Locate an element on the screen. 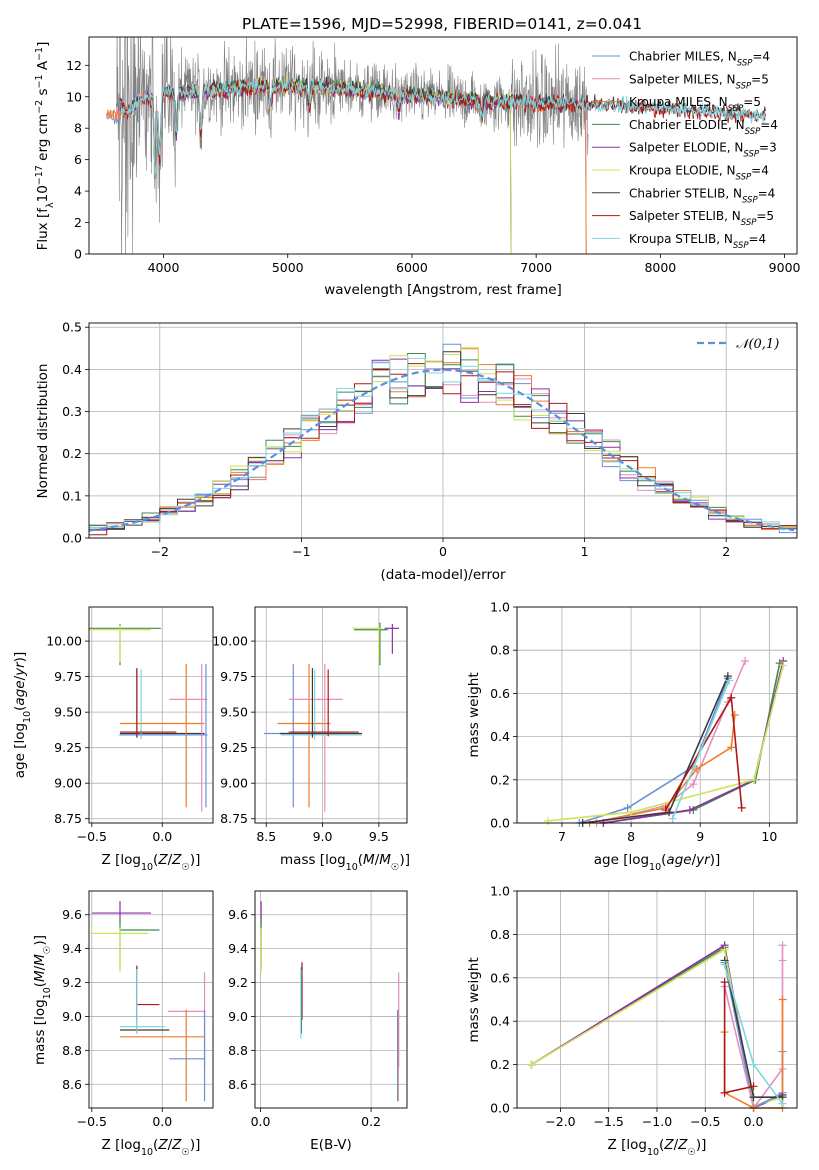  spectrum-ylabel-part: −1 is located at coordinates (39, 81).